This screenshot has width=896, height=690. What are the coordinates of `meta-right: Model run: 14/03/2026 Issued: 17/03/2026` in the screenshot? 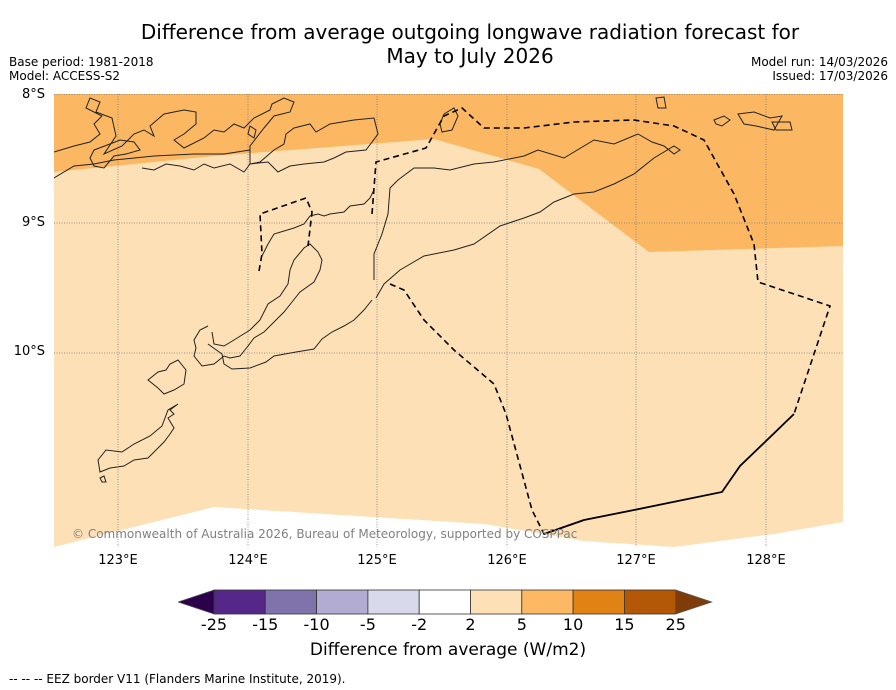 It's located at (819, 69).